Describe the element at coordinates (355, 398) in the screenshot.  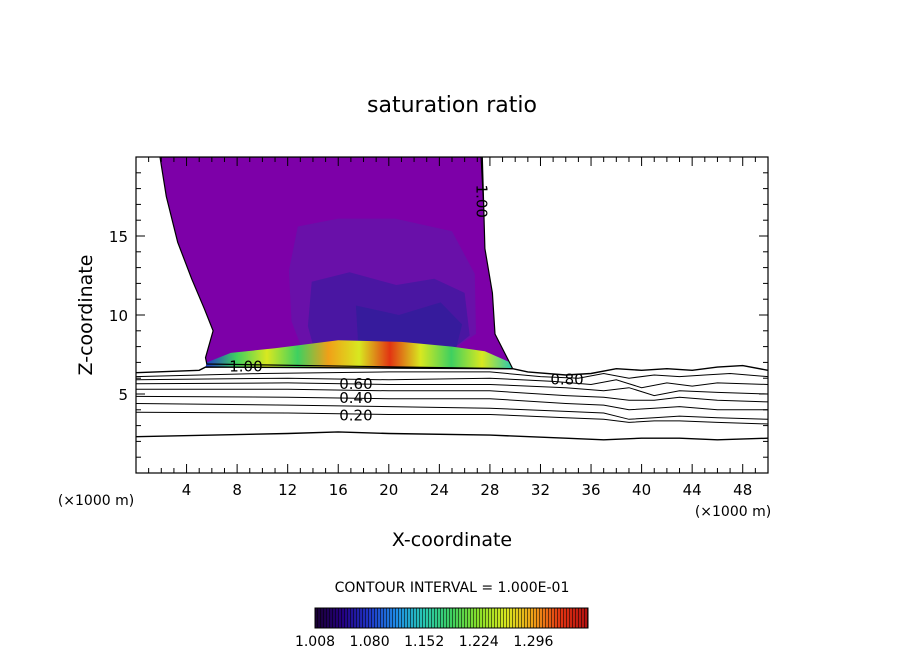
I see `contour-label: 0.40` at that location.